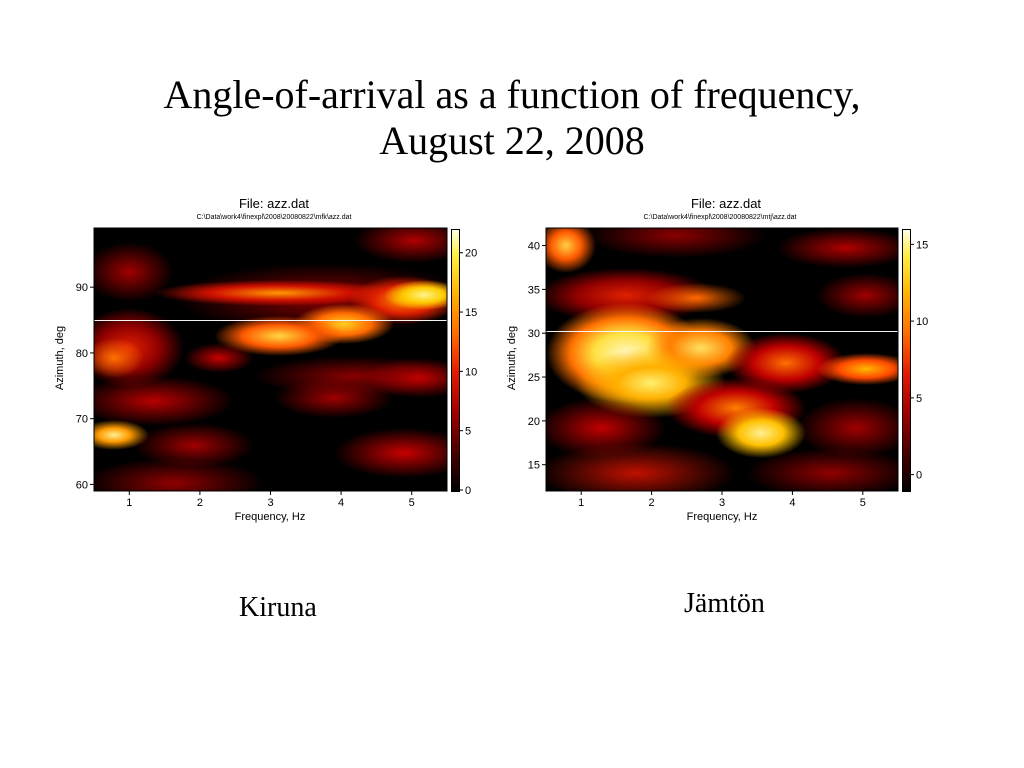 The width and height of the screenshot is (1024, 768). Describe the element at coordinates (82, 485) in the screenshot. I see `kiruna-y-tick-label: 60` at that location.